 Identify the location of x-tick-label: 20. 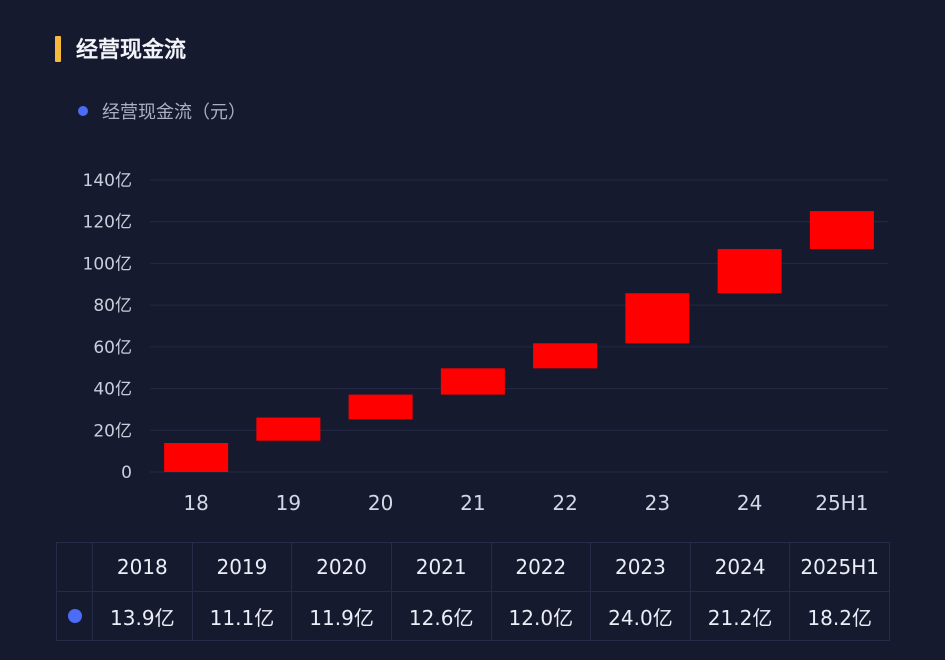
(380, 503).